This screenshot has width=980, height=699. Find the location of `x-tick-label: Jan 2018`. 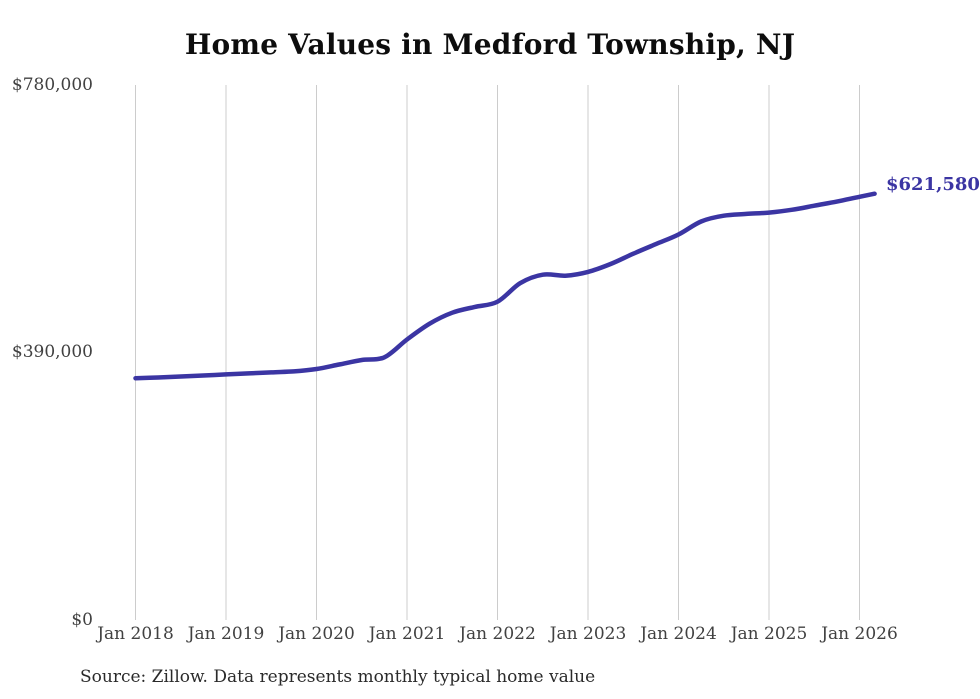

x-tick-label: Jan 2018 is located at coordinates (135, 634).